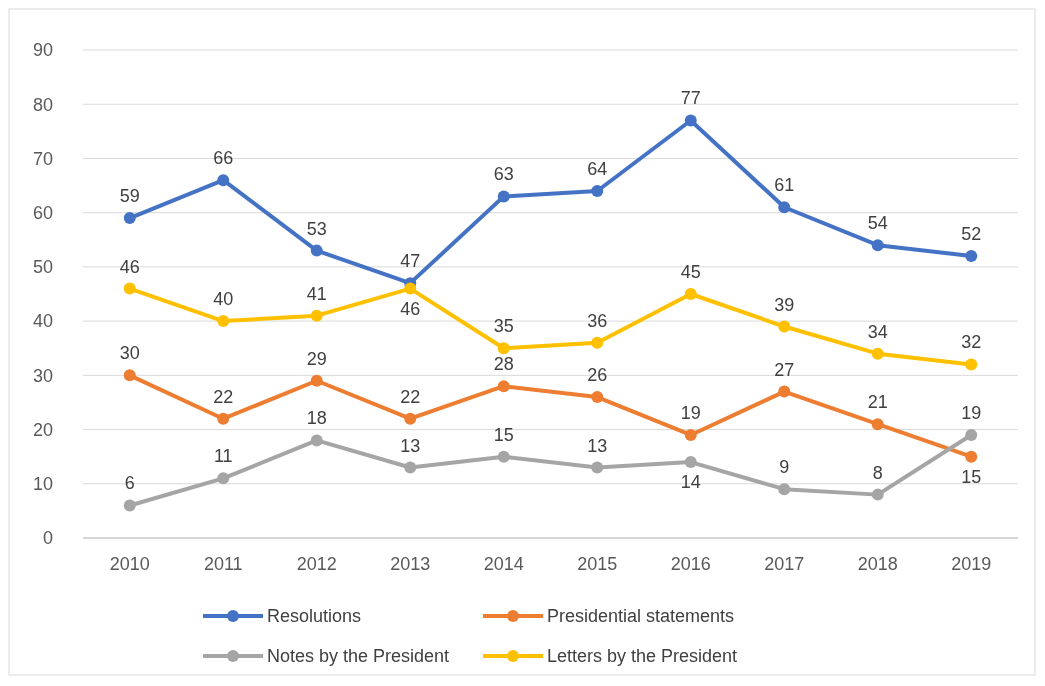 This screenshot has height=686, width=1045. I want to click on x-tick-label: 2015, so click(597, 564).